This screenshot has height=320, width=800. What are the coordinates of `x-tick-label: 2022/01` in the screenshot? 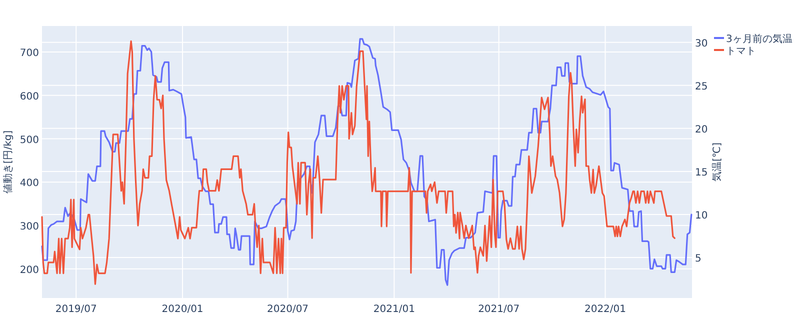 It's located at (605, 309).